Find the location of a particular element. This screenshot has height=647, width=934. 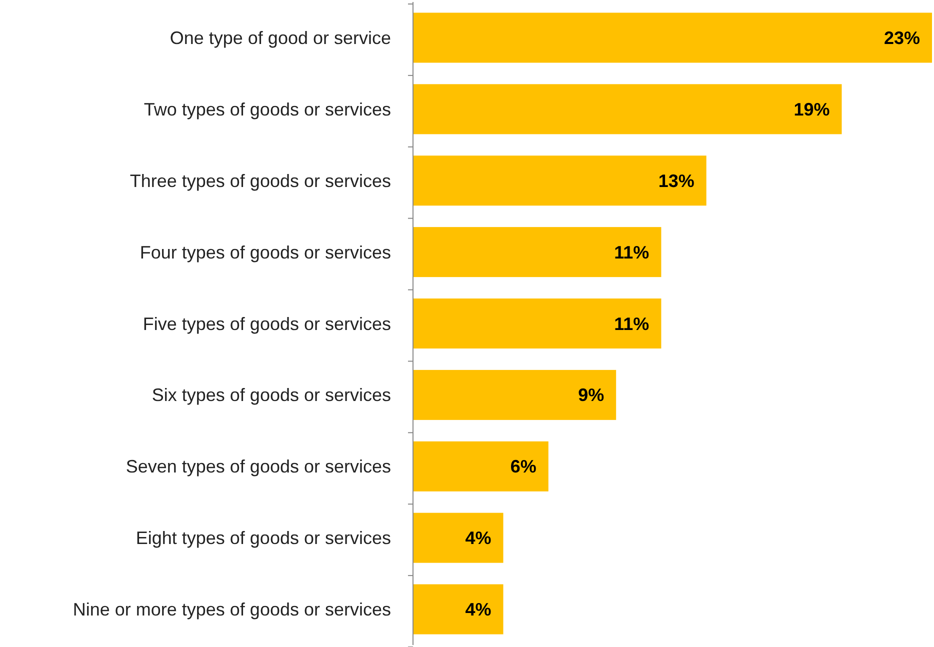

y-tick-label: Two types of goods or services is located at coordinates (267, 109).